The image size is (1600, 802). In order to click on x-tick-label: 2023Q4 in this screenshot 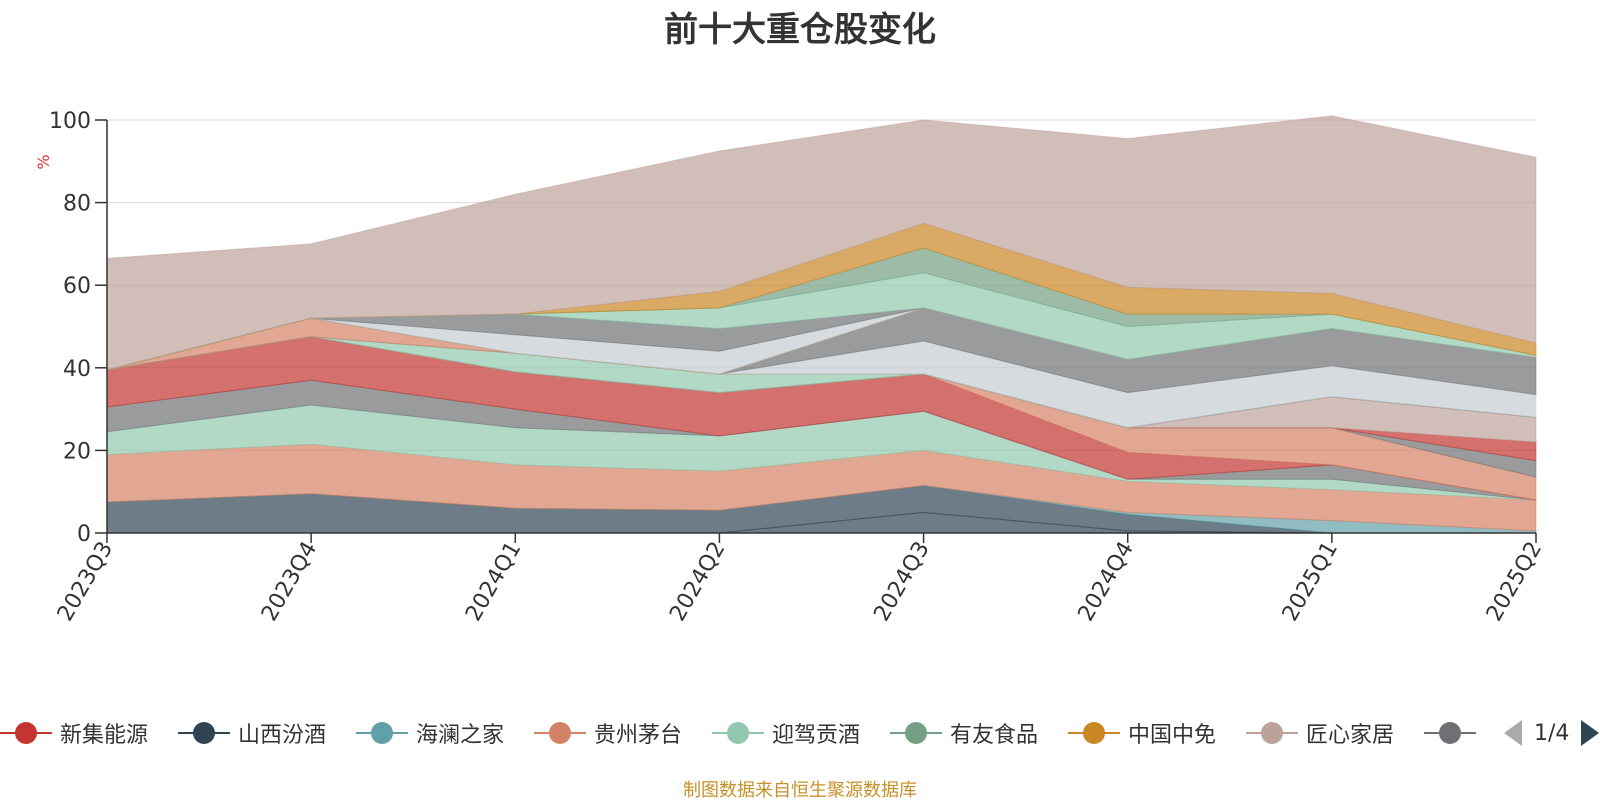, I will do `click(289, 582)`.